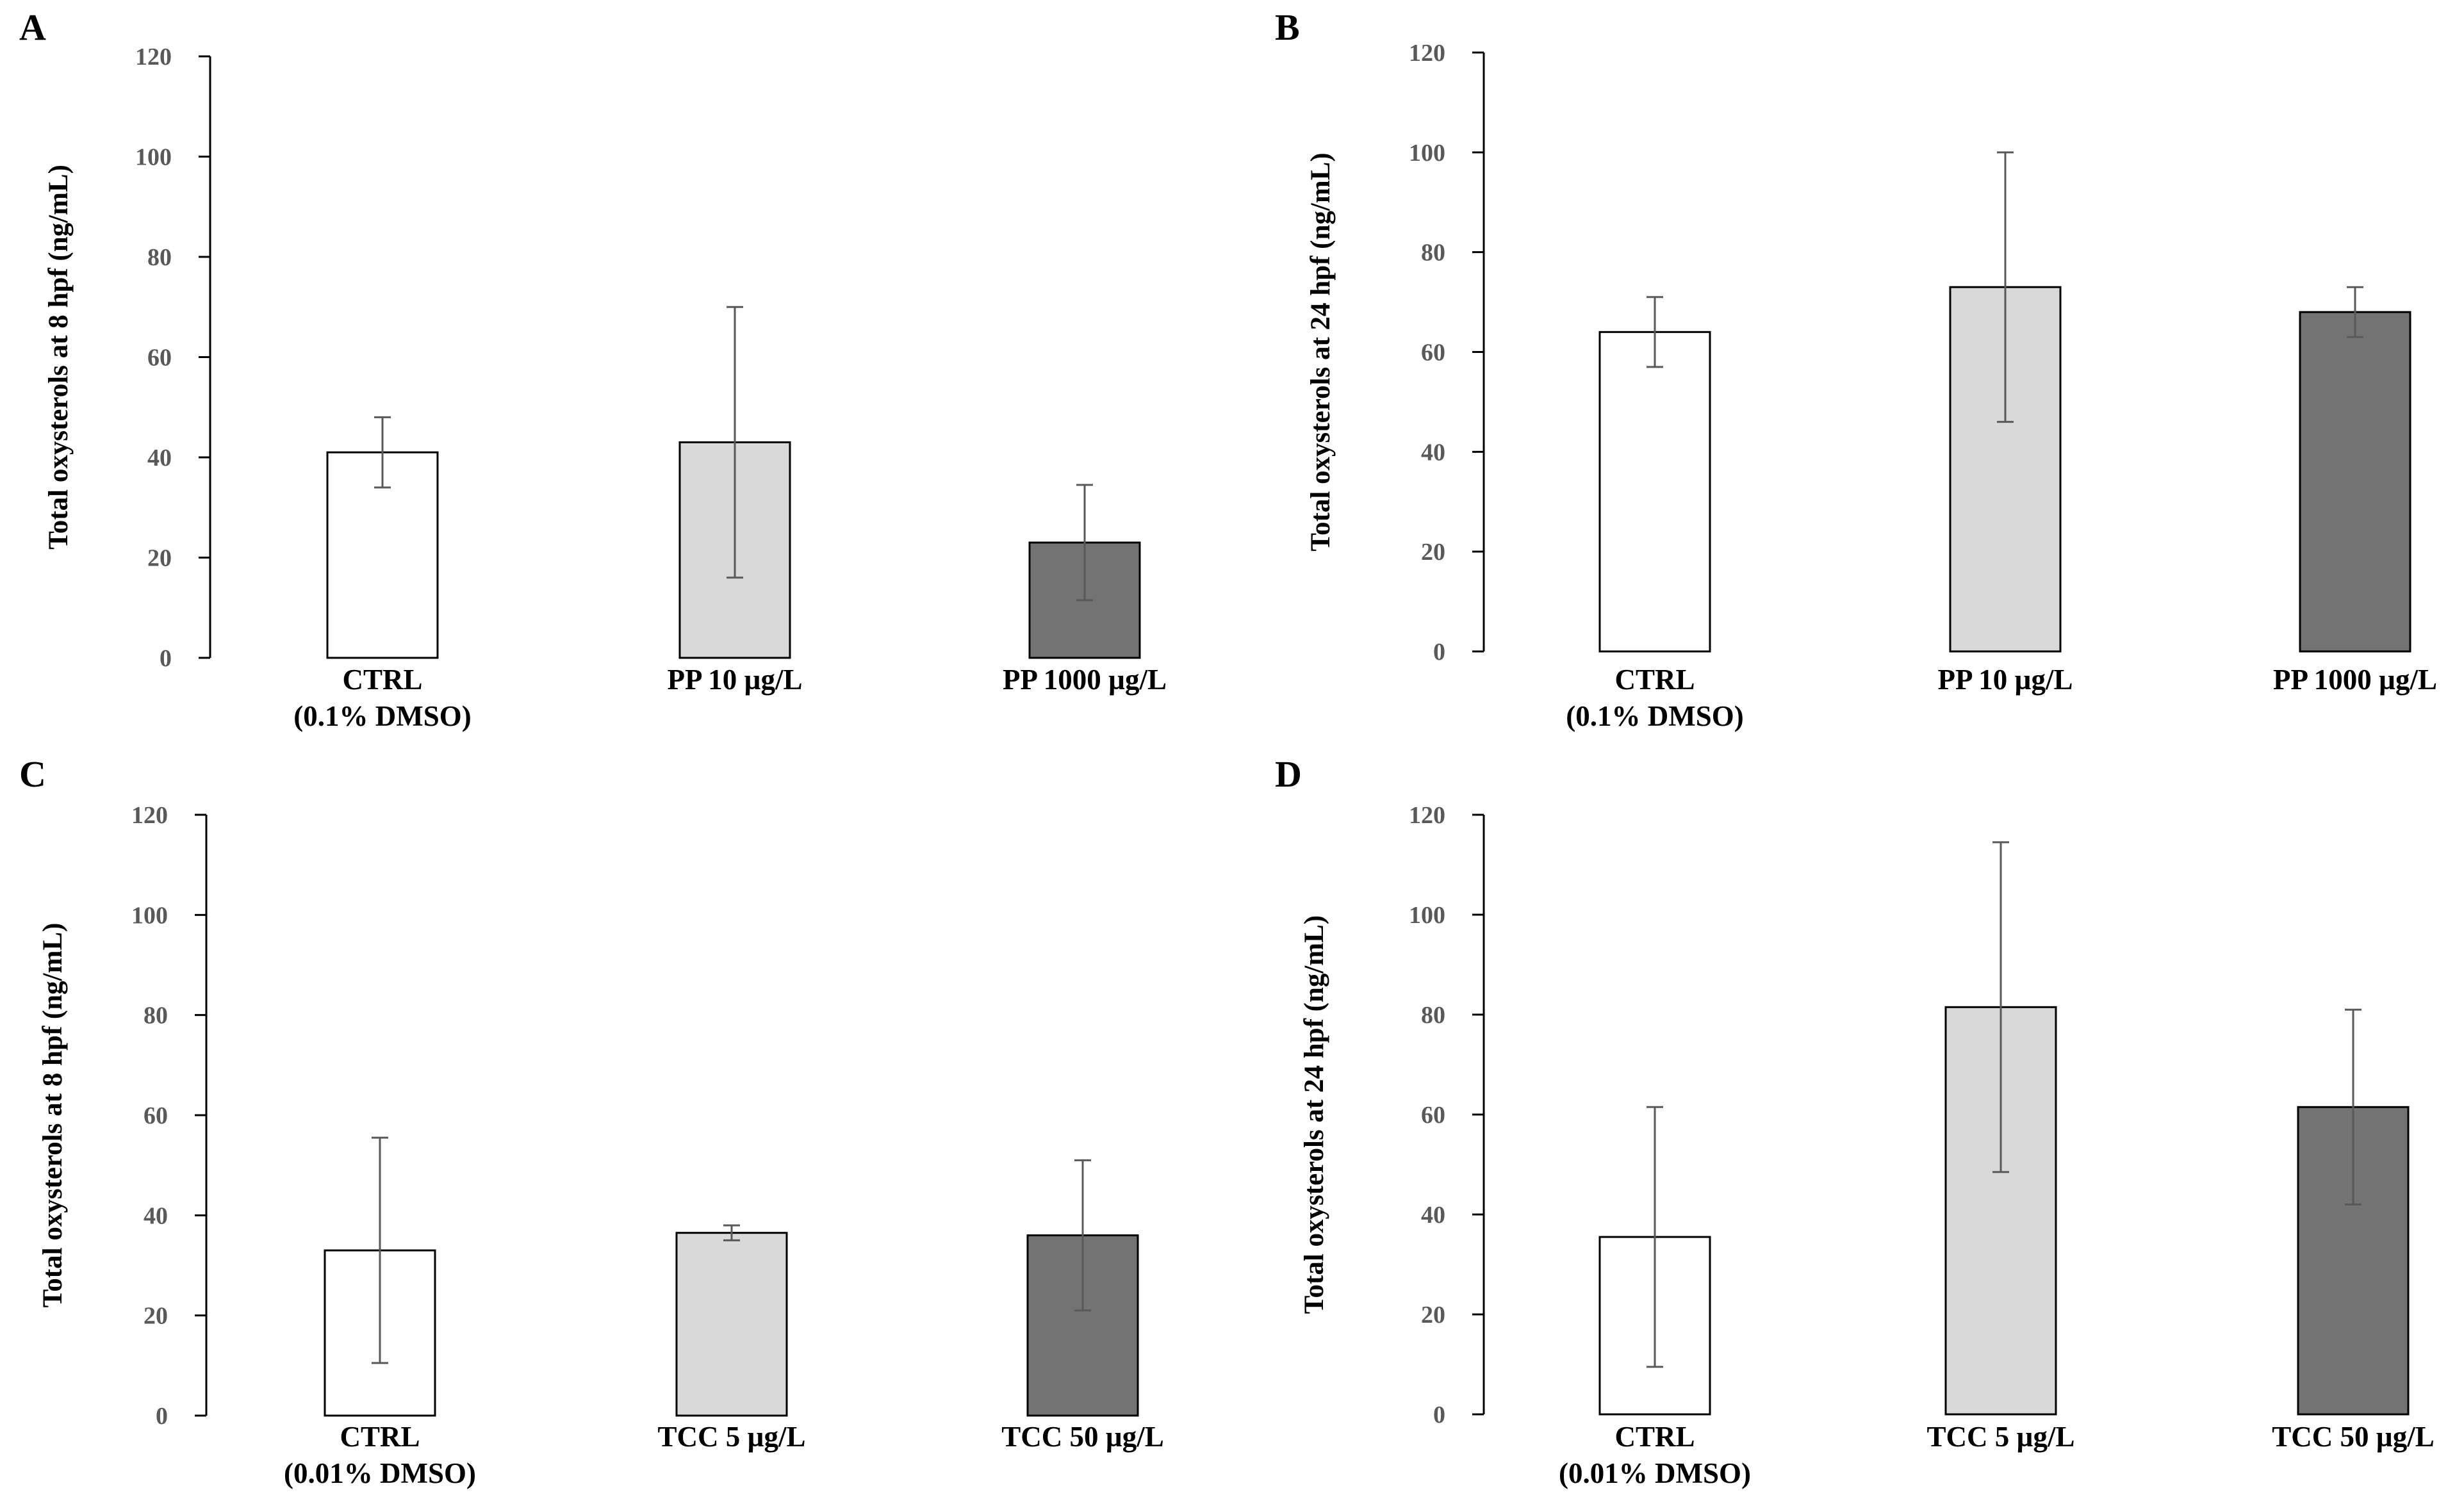 Image resolution: width=2464 pixels, height=1504 pixels. I want to click on panel-letter: C, so click(32, 774).